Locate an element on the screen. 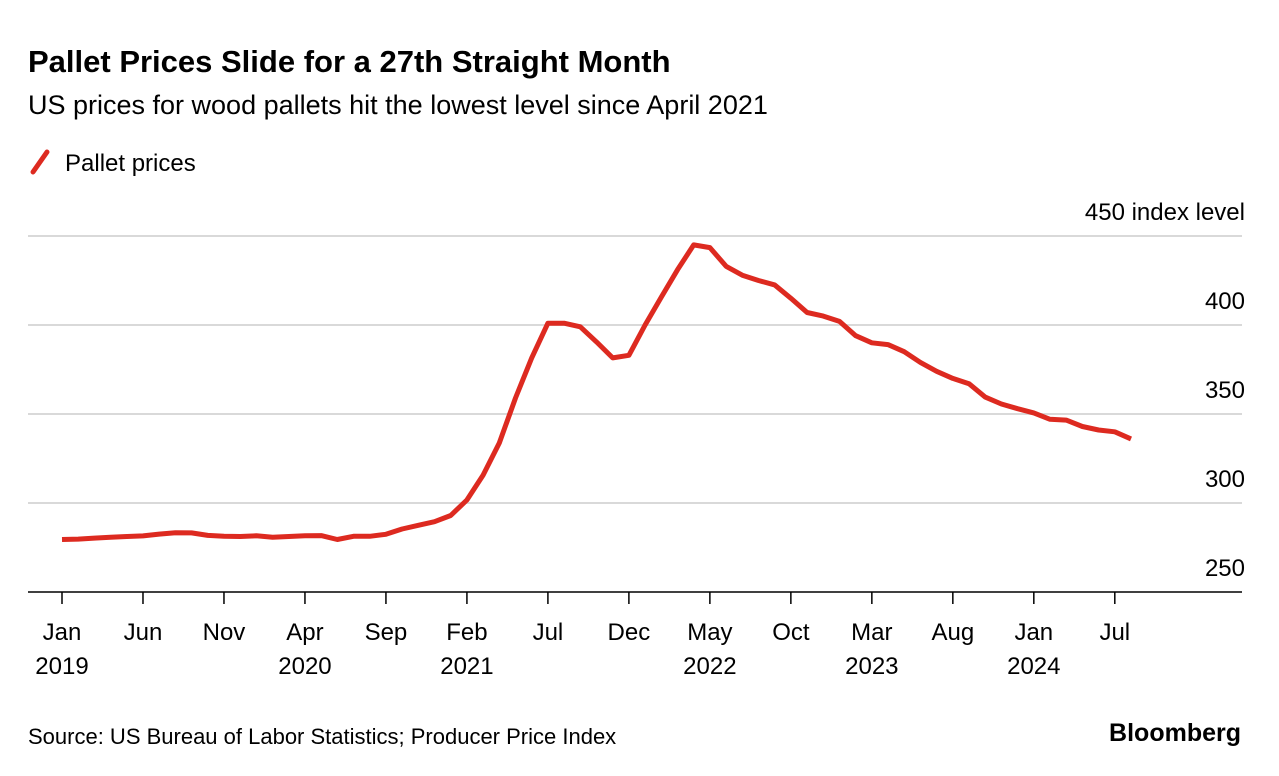 The width and height of the screenshot is (1279, 776). x-tick-label: Mar is located at coordinates (871, 632).